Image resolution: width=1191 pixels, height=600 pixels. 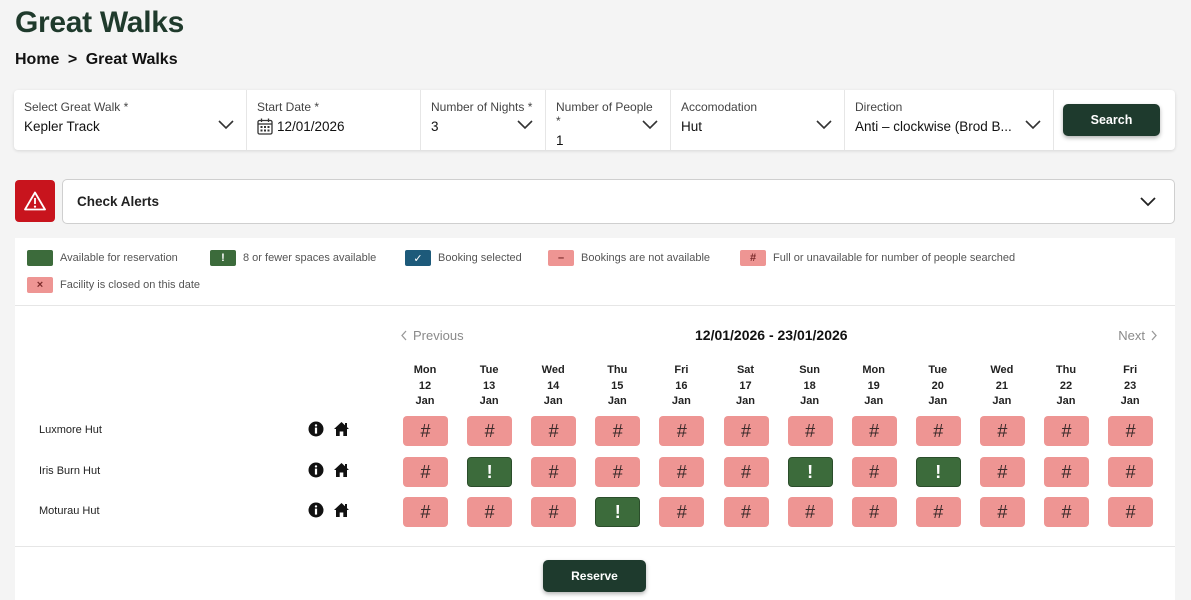 I want to click on nights-select: Number of Nights * 3, so click(x=483, y=120).